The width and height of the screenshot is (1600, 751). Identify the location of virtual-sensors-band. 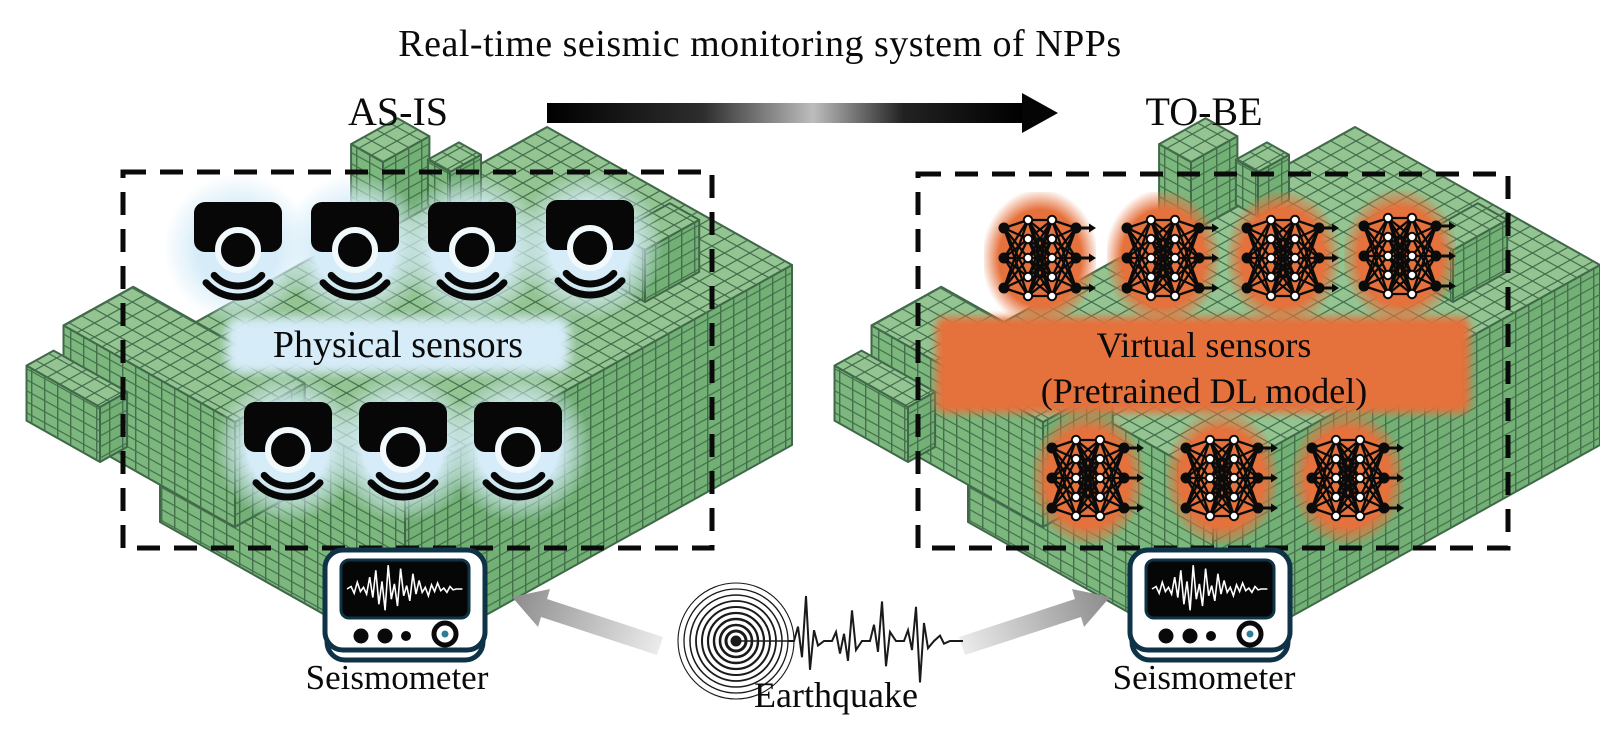
(1203, 365).